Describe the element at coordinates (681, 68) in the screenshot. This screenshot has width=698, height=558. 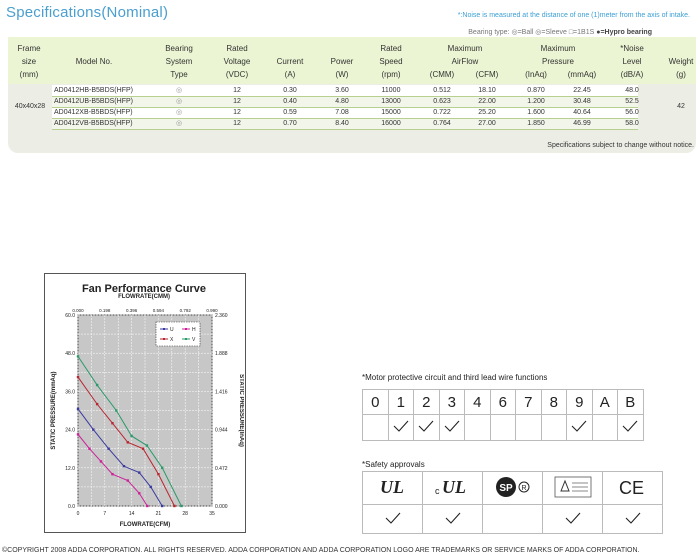
I see `hdr-weight: Weight (g)` at that location.